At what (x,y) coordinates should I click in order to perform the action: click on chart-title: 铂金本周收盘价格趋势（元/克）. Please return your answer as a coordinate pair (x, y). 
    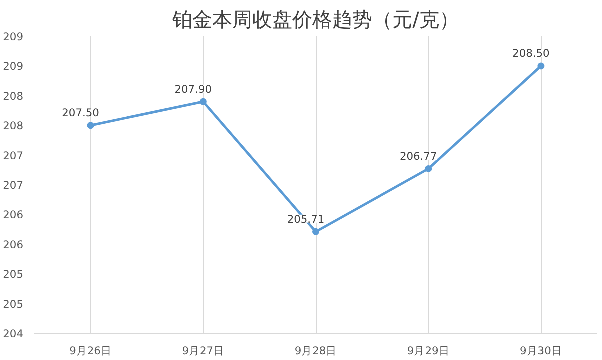
    Looking at the image, I should click on (316, 20).